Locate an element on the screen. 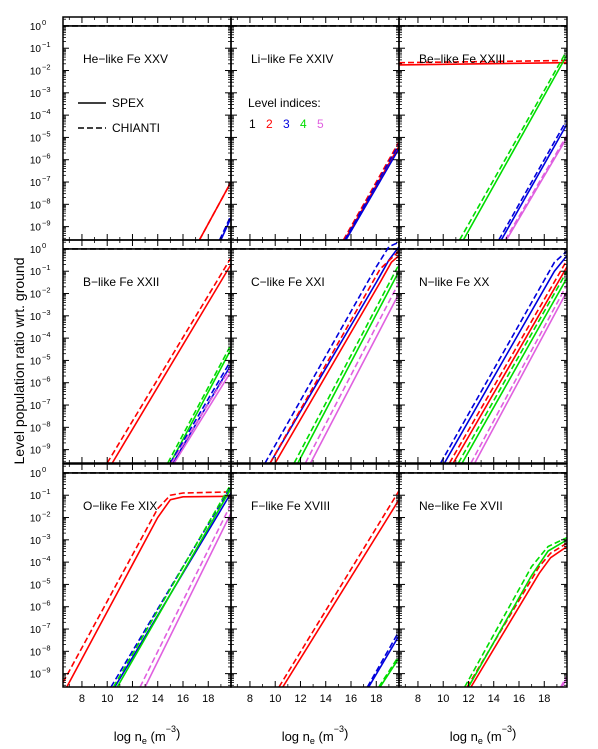 This screenshot has height=749, width=598. panel-title: Be−like Fe XXIII is located at coordinates (462, 59).